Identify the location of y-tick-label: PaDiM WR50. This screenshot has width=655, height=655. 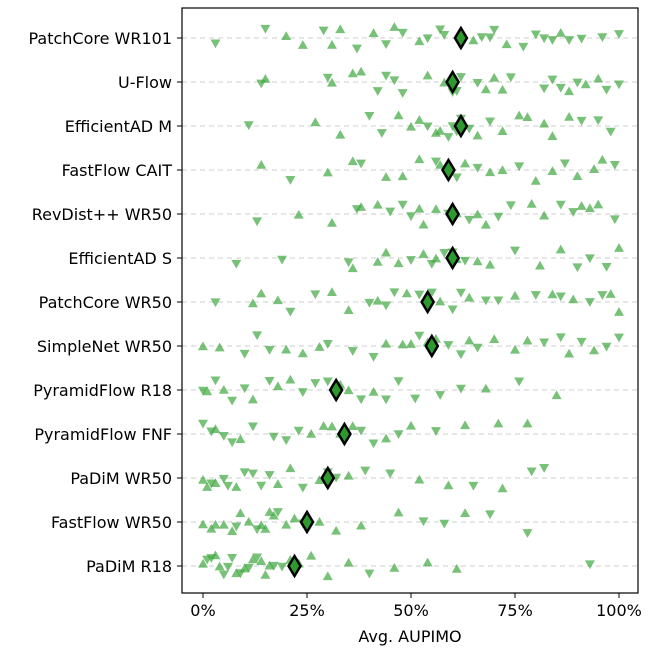
(121, 478).